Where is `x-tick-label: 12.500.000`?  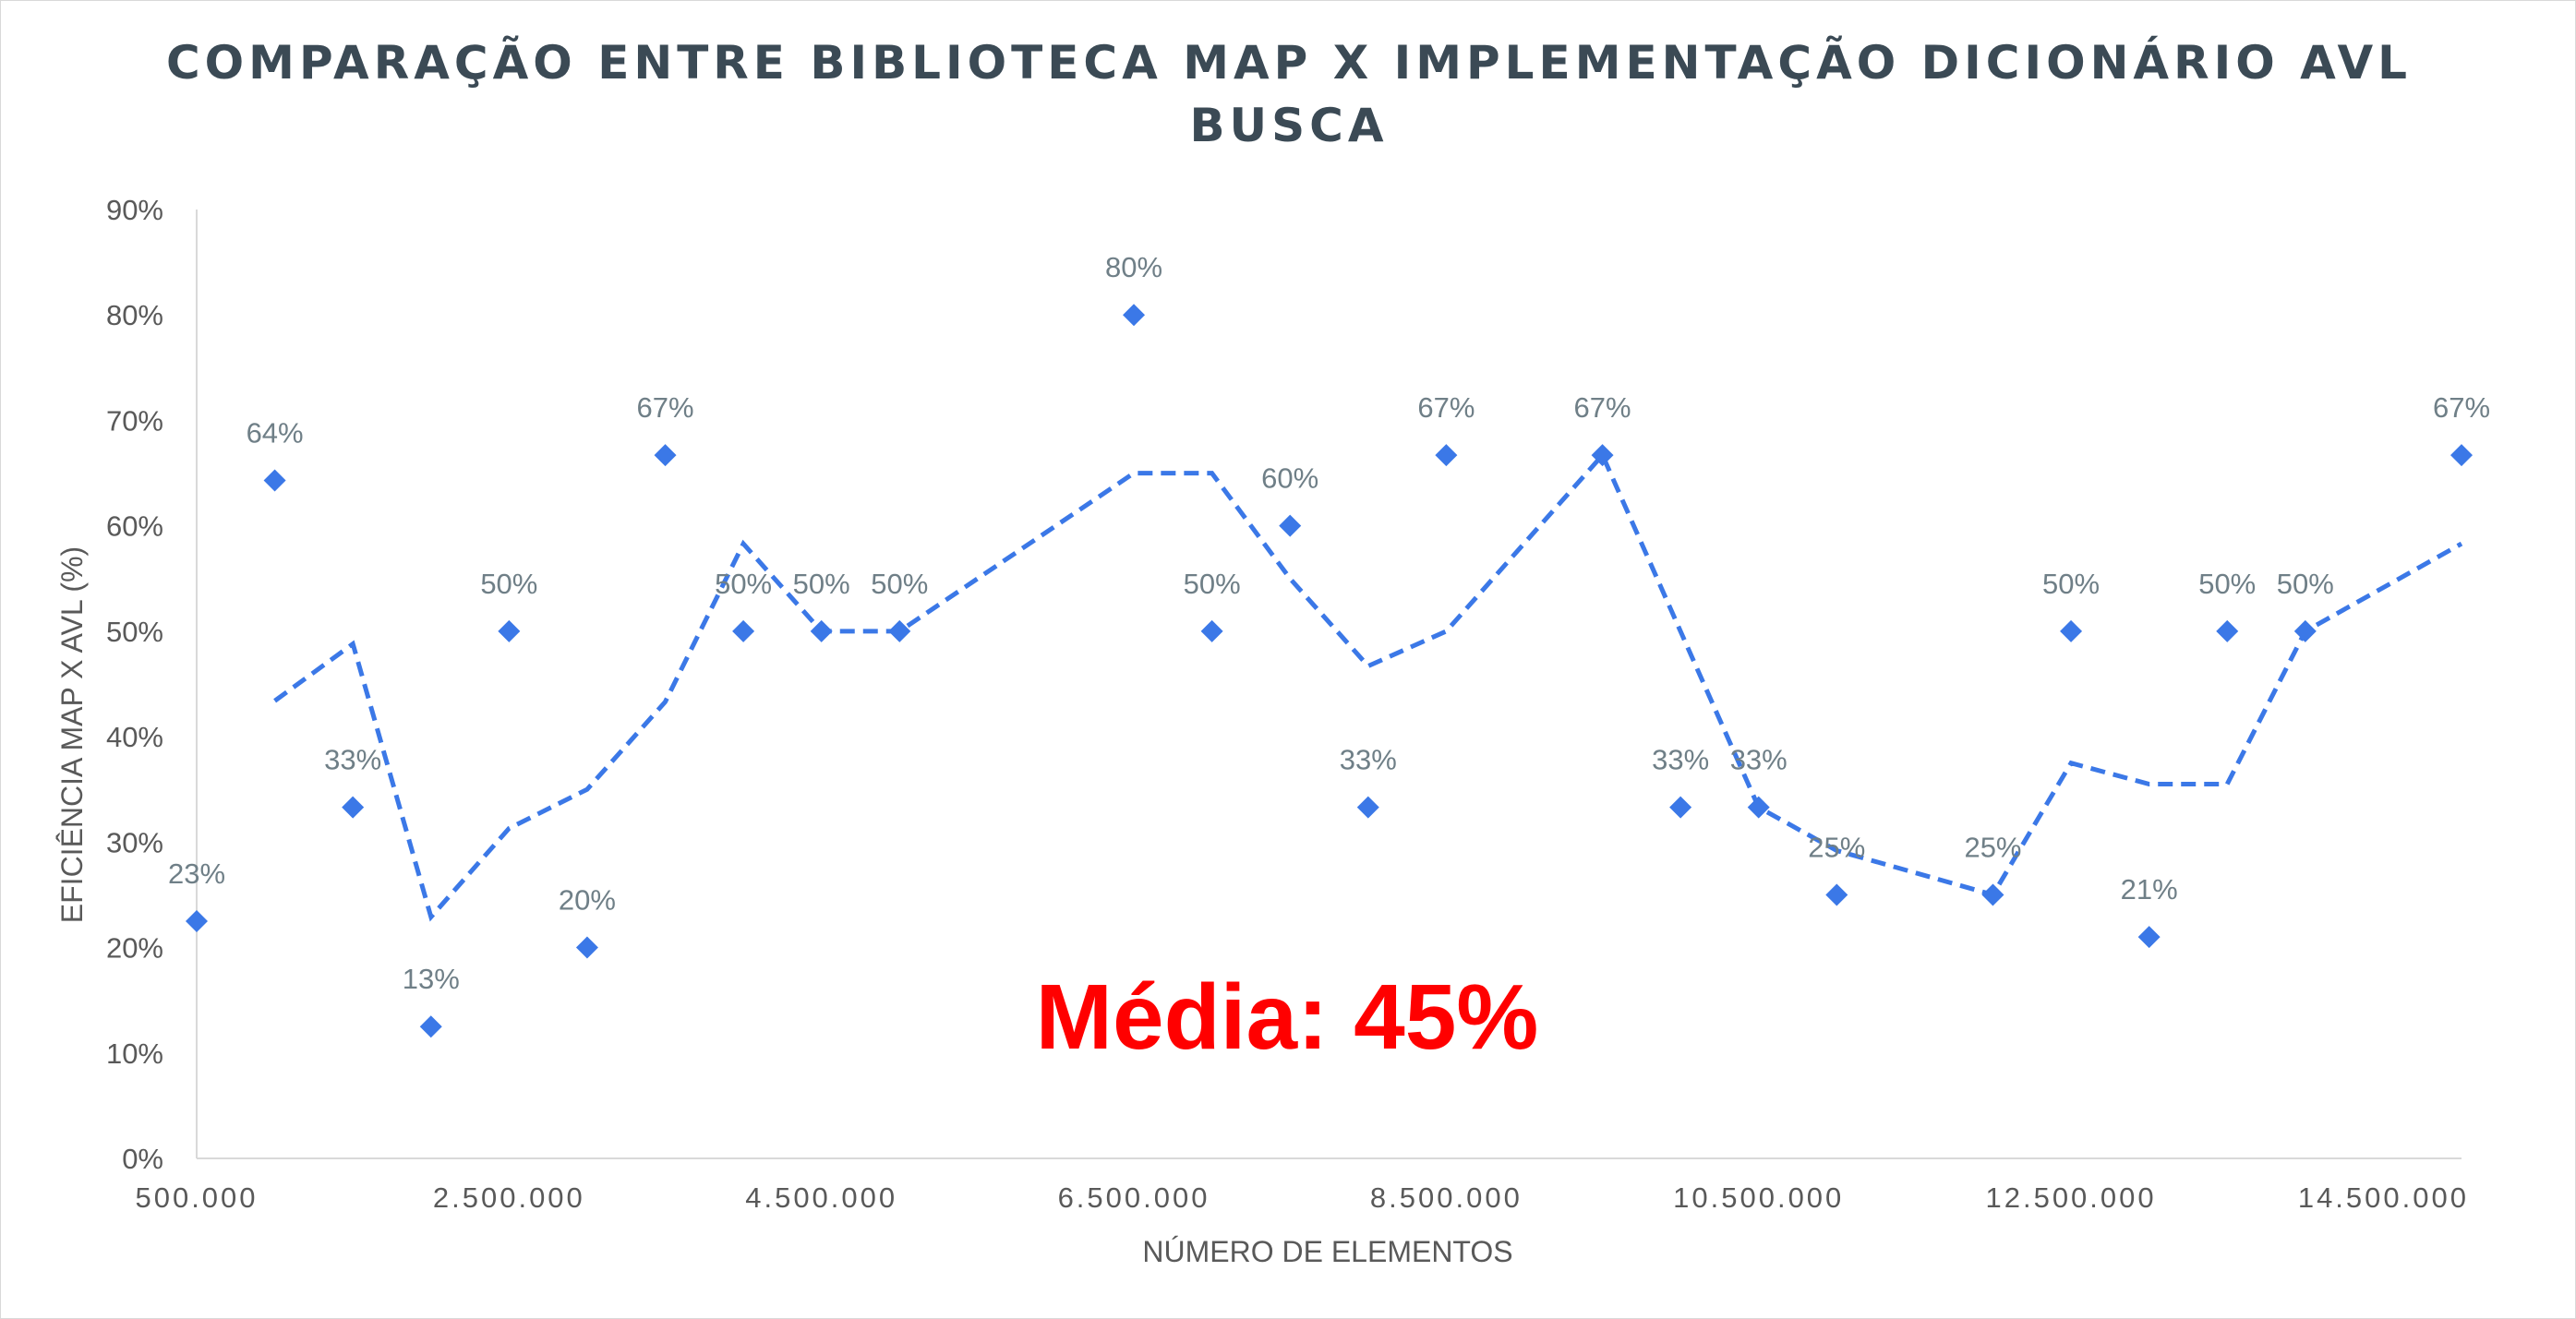 x-tick-label: 12.500.000 is located at coordinates (2070, 1198).